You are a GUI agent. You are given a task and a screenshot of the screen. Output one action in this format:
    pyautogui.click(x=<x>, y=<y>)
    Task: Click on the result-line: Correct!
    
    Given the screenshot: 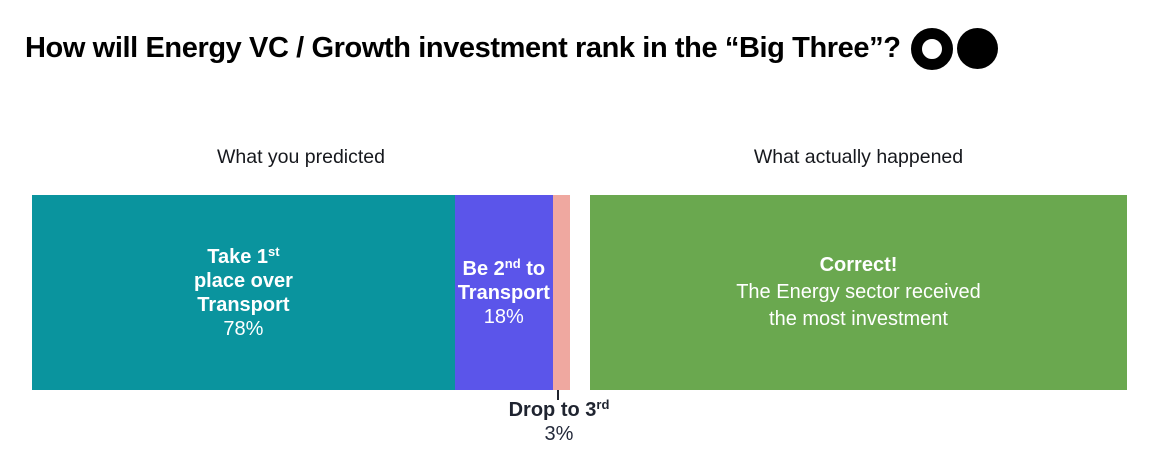 What is the action you would take?
    pyautogui.click(x=858, y=265)
    